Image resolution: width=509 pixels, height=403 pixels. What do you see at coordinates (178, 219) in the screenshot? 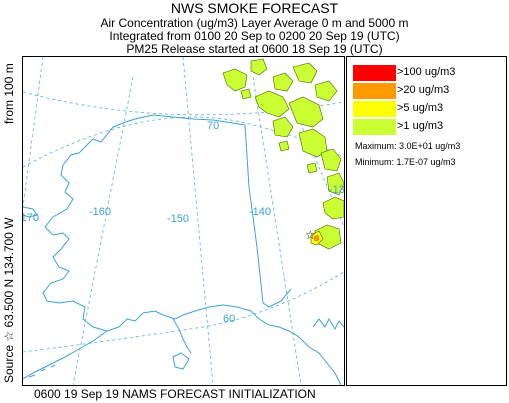
I see `lon-label: -150` at bounding box center [178, 219].